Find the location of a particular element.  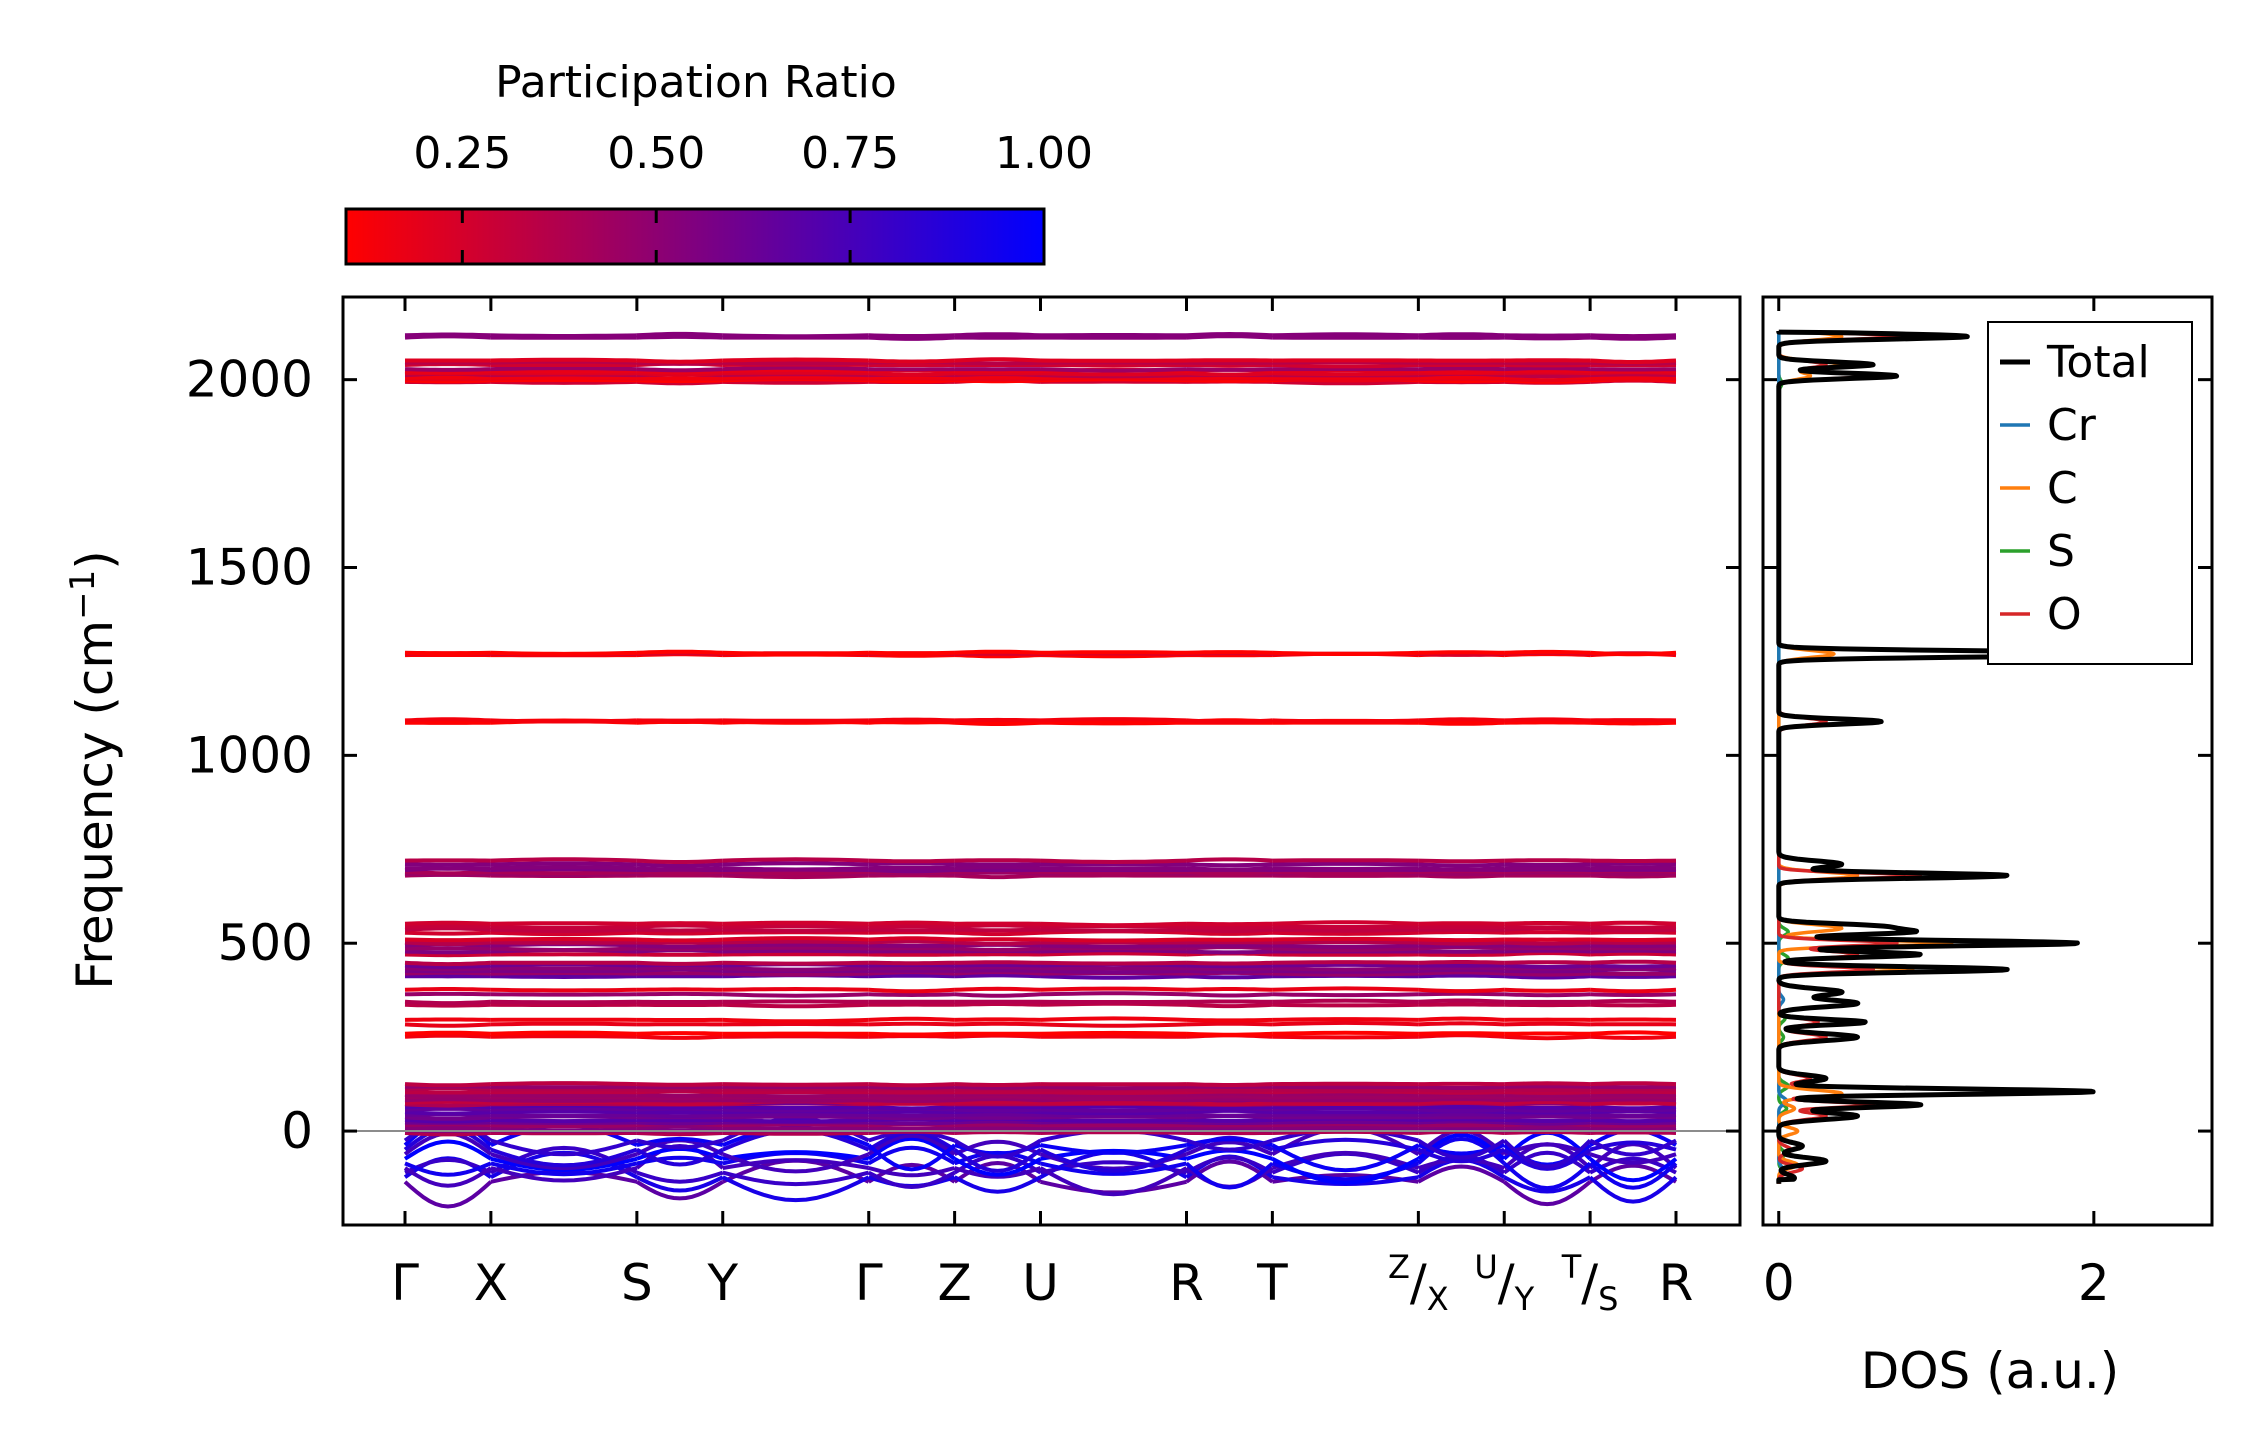

legend-label-c: C is located at coordinates (2062, 488).